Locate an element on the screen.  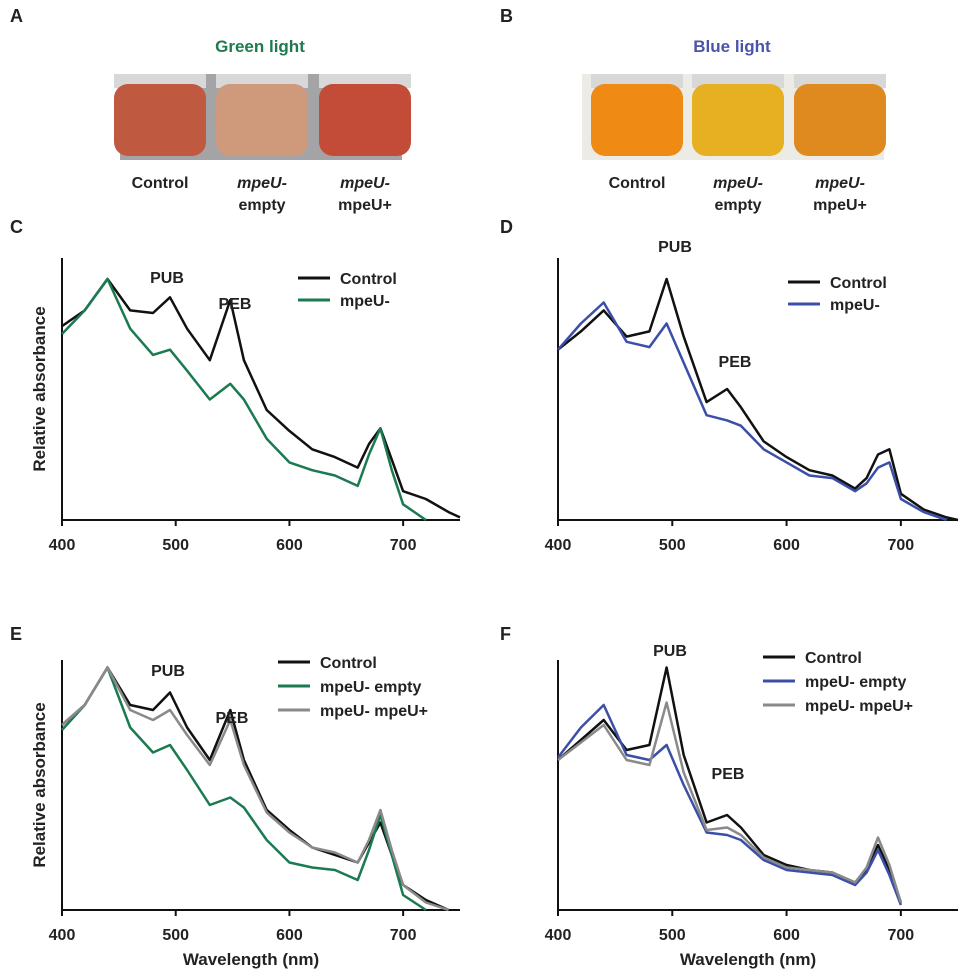
panel-label: C is located at coordinates (16, 227).